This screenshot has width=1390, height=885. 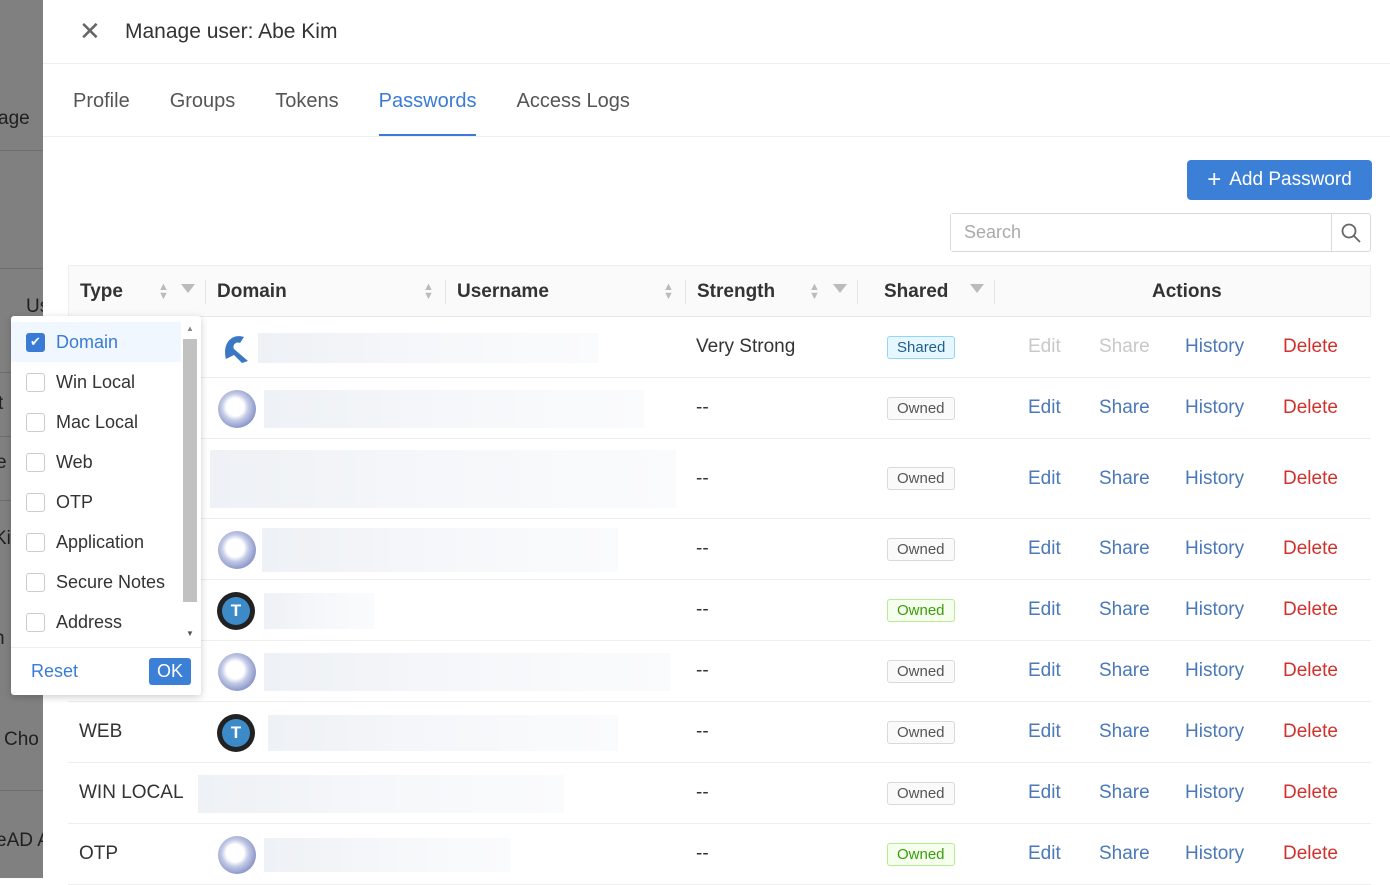 I want to click on table-row: WEB T -- Owned Edit Share History Delete, so click(x=719, y=732).